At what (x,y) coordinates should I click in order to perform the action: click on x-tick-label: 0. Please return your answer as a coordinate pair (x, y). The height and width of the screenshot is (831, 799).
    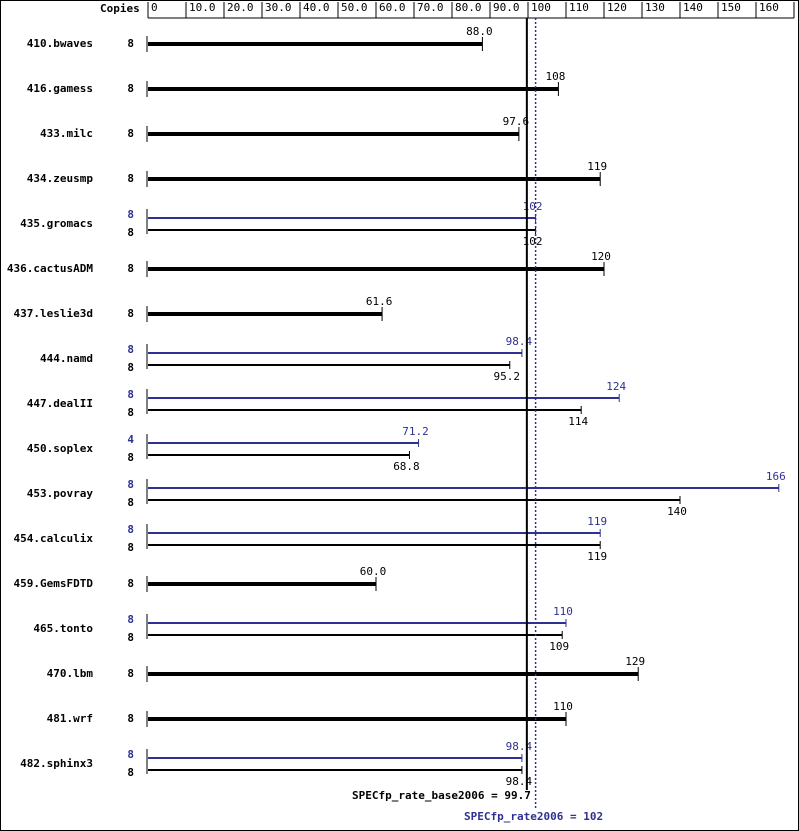
    Looking at the image, I should click on (154, 7).